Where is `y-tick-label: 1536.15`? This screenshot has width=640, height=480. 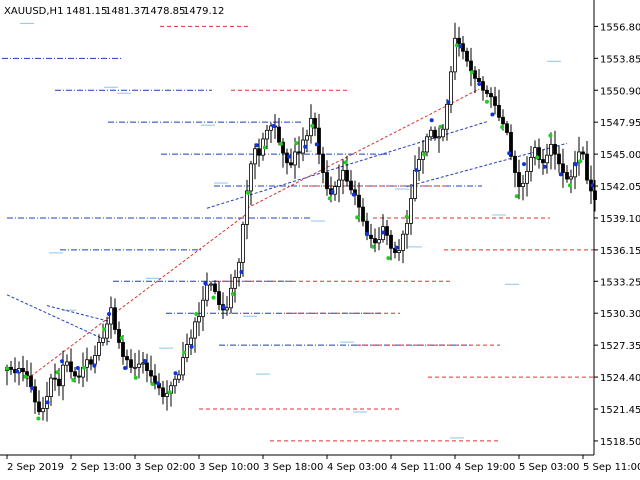 y-tick-label: 1536.15 is located at coordinates (620, 251).